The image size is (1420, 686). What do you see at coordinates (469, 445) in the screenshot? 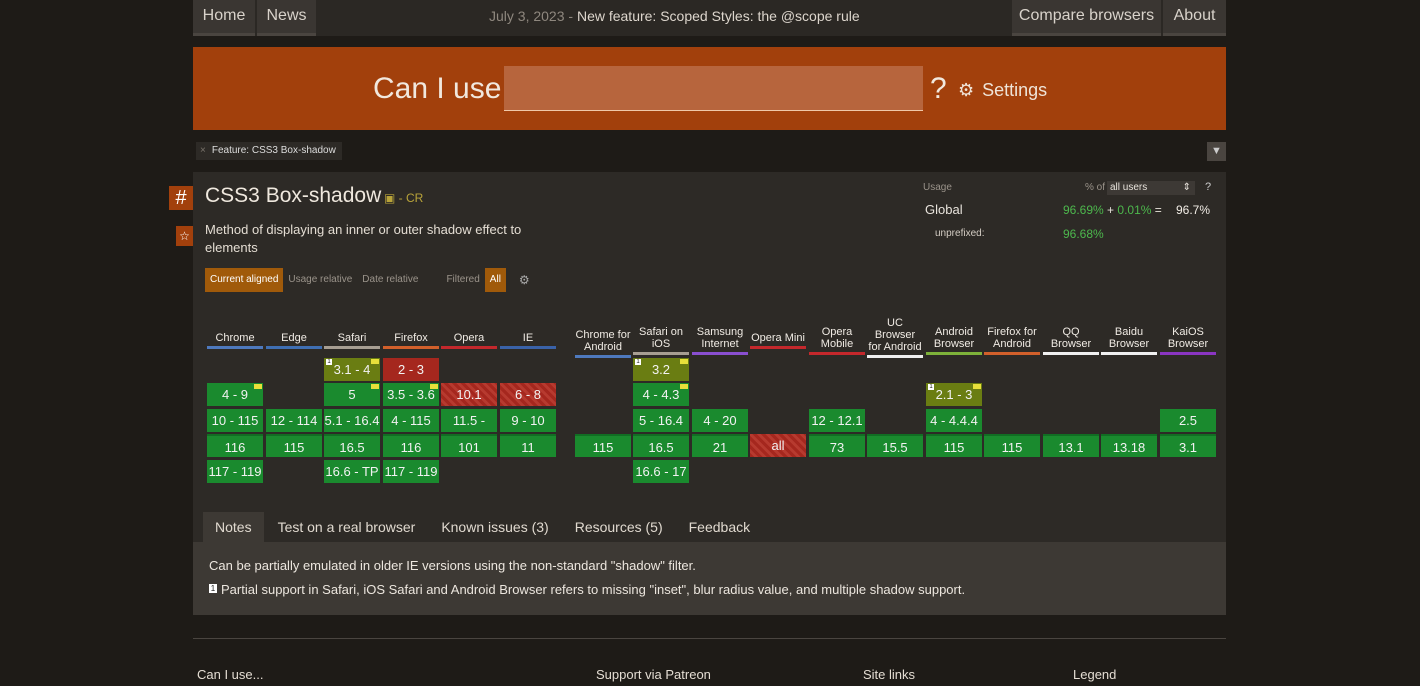
I see `support-cell-current: 101` at bounding box center [469, 445].